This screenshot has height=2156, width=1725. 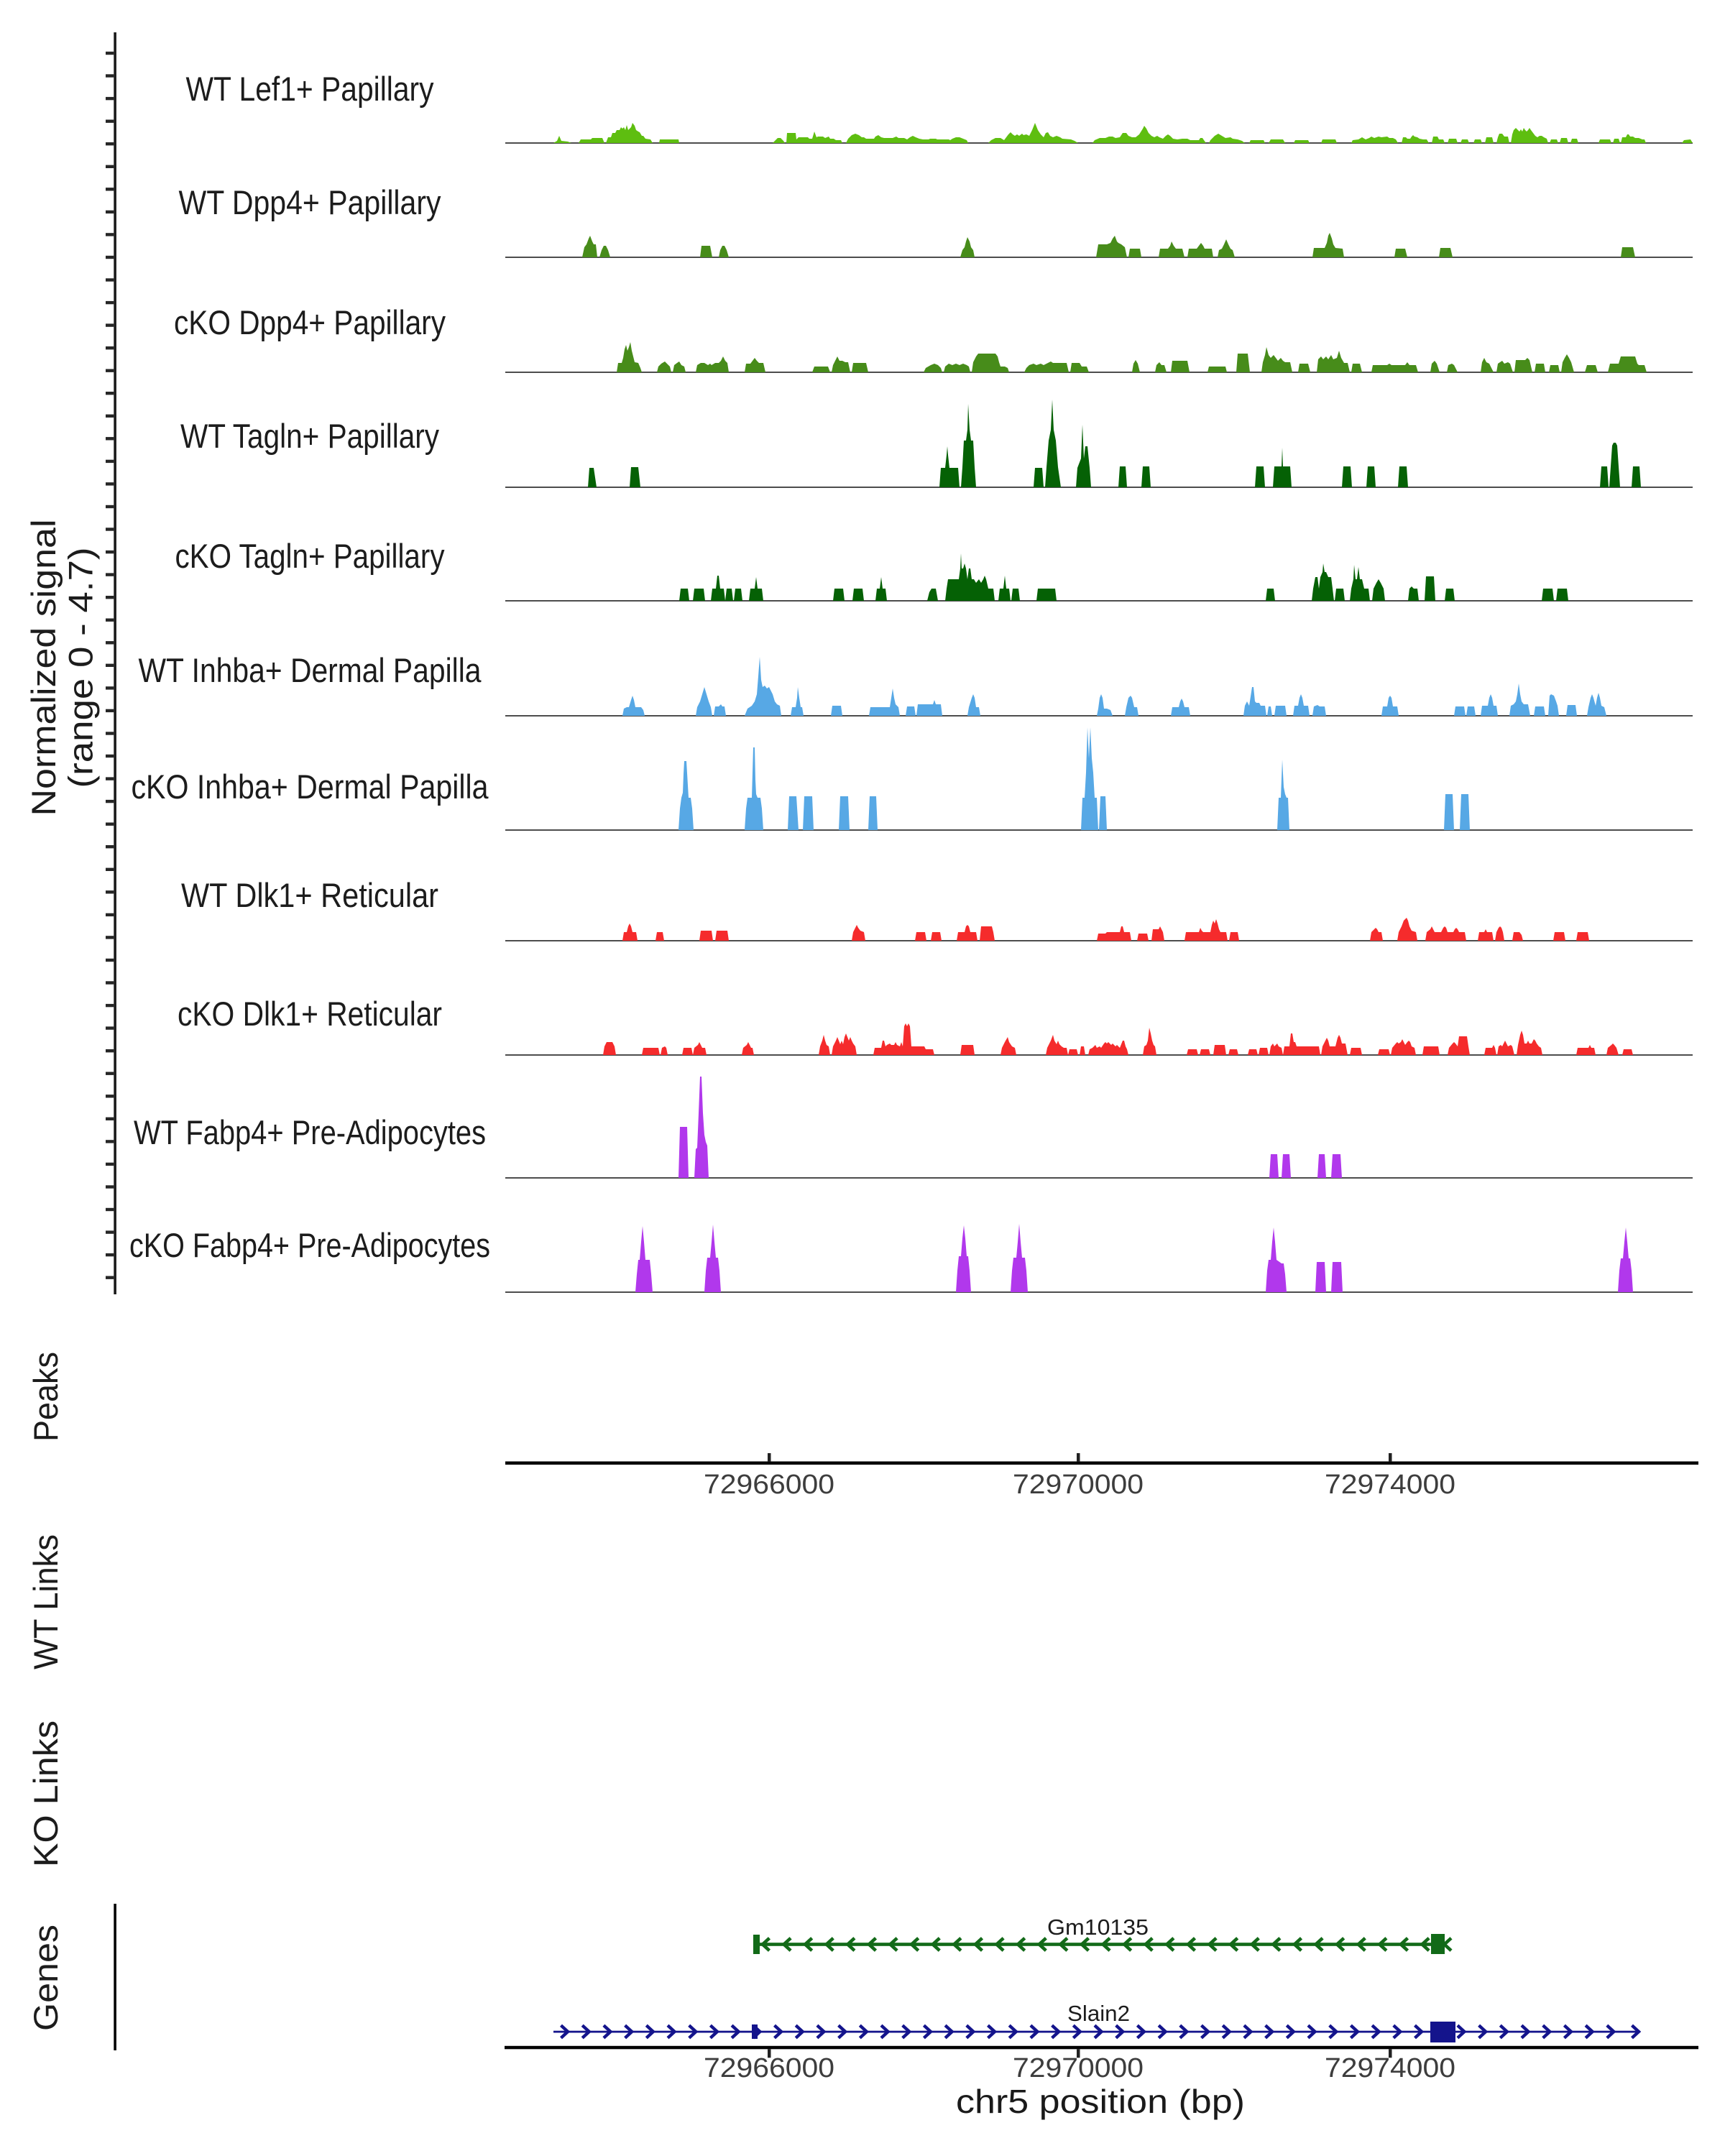 I want to click on svg-text: WT Dpp4+ Papillary, so click(x=310, y=202).